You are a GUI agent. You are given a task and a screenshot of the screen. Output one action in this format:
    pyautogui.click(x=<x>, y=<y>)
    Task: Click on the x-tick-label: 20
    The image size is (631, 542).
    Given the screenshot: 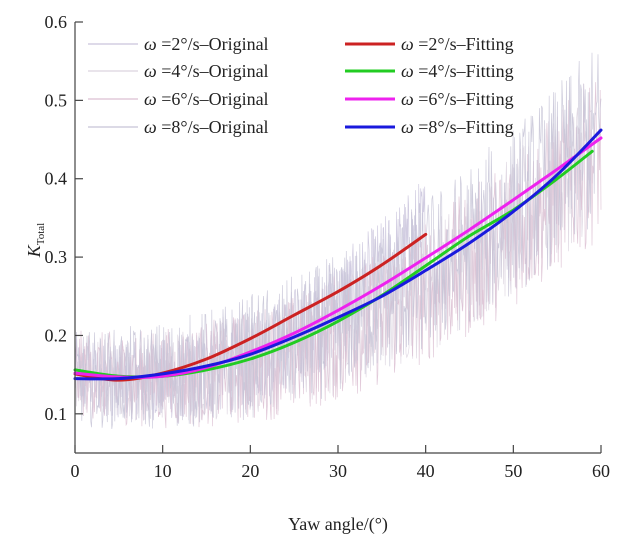 What is the action you would take?
    pyautogui.click(x=250, y=471)
    